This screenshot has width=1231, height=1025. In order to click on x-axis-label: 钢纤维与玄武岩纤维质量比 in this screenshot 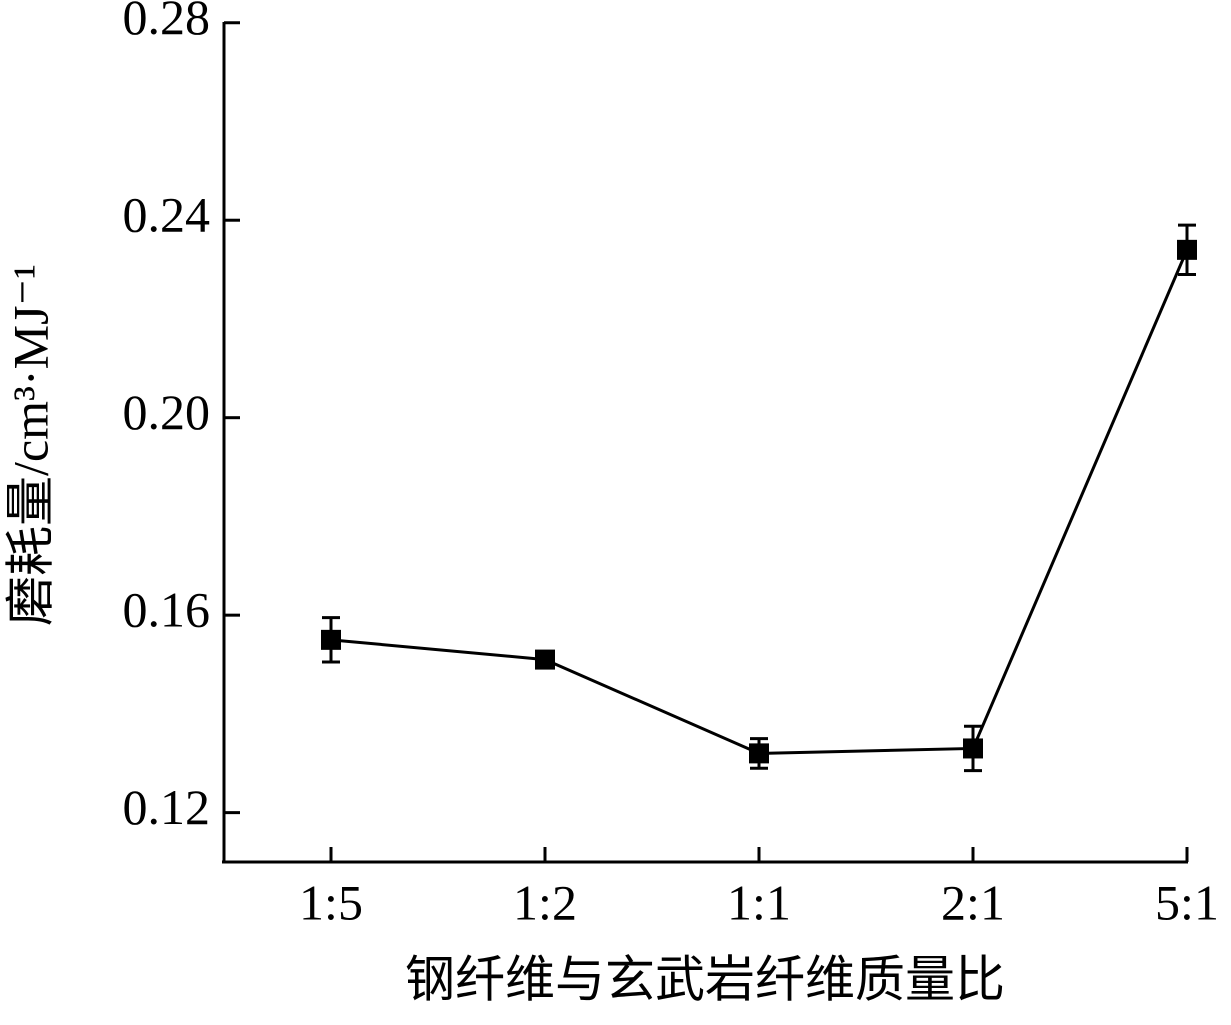, I will do `click(705, 979)`.